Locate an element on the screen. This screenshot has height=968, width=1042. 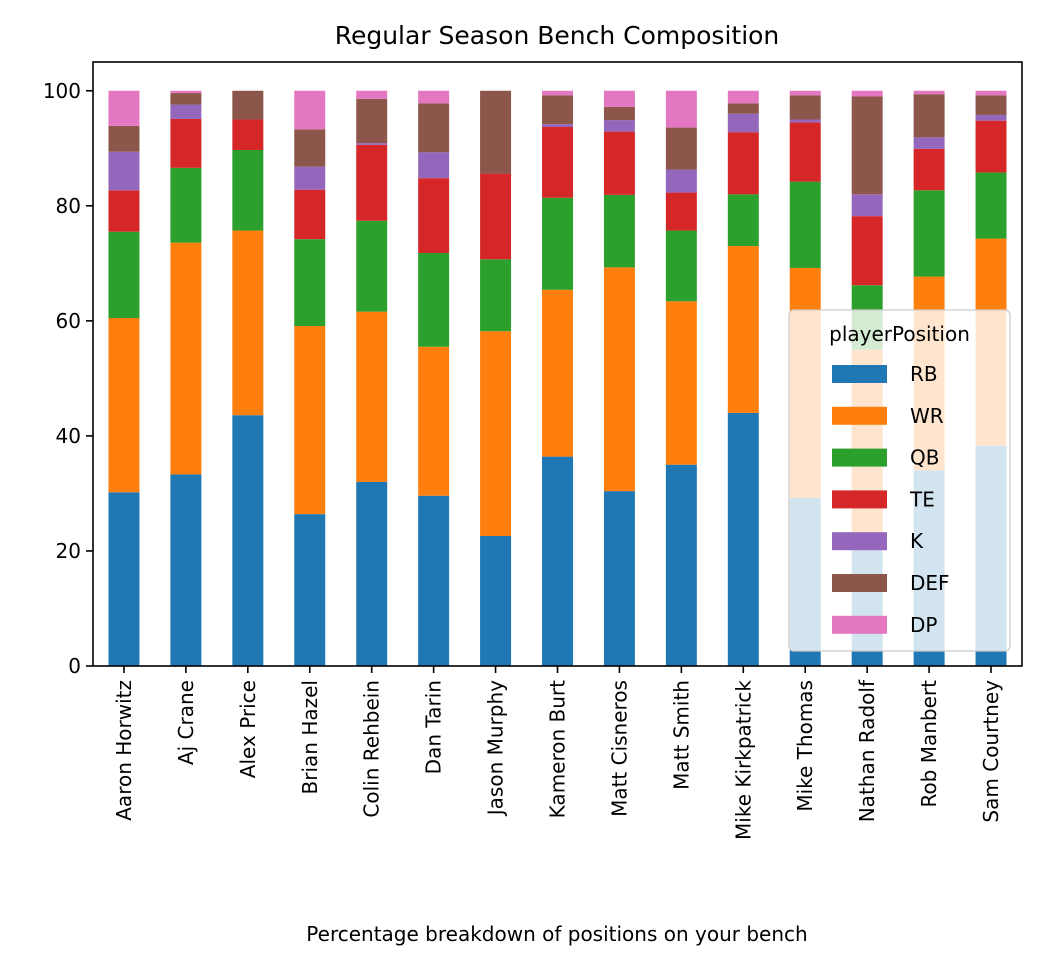
legend-title: playerPosition is located at coordinates (899, 334).